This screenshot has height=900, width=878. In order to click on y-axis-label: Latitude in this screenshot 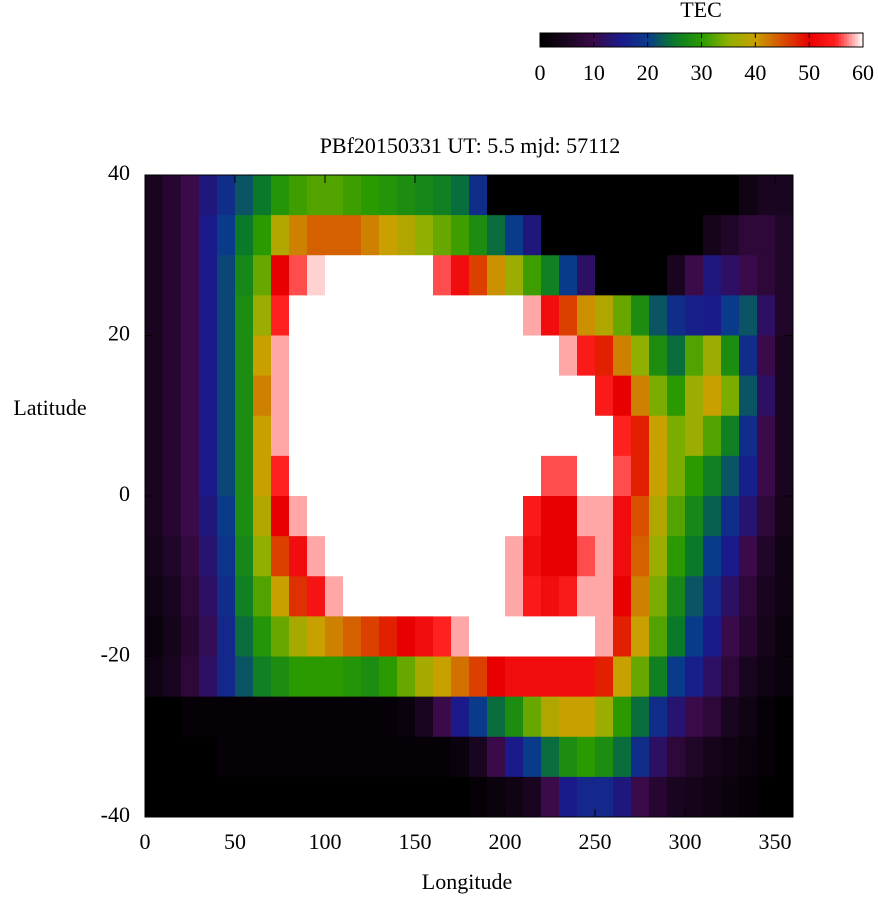, I will do `click(49, 407)`.